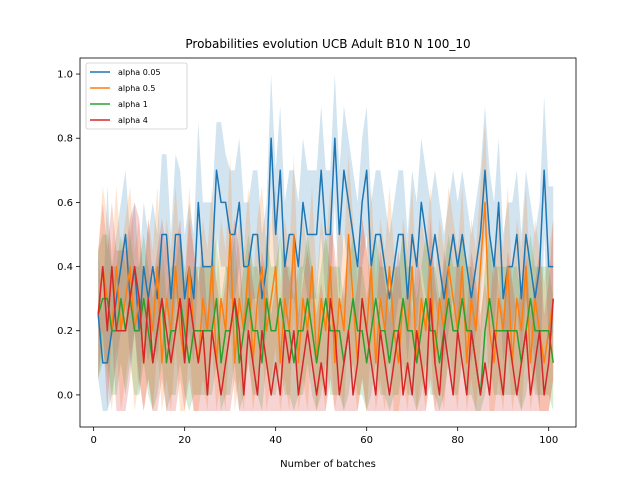 The image size is (640, 480). Describe the element at coordinates (275, 440) in the screenshot. I see `x-tick-label-2: 40` at that location.